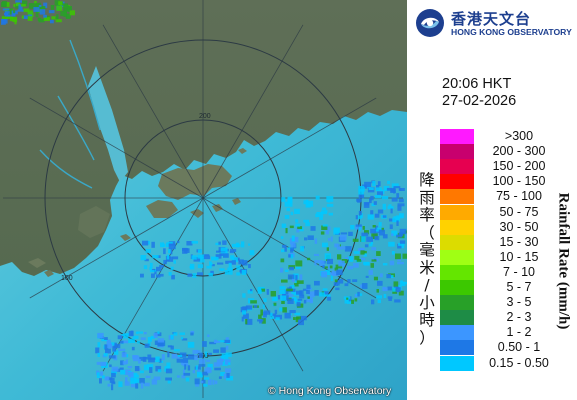 Image resolution: width=577 pixels, height=400 pixels. Describe the element at coordinates (519, 166) in the screenshot. I see `legend-range-label: 150 - 200` at that location.